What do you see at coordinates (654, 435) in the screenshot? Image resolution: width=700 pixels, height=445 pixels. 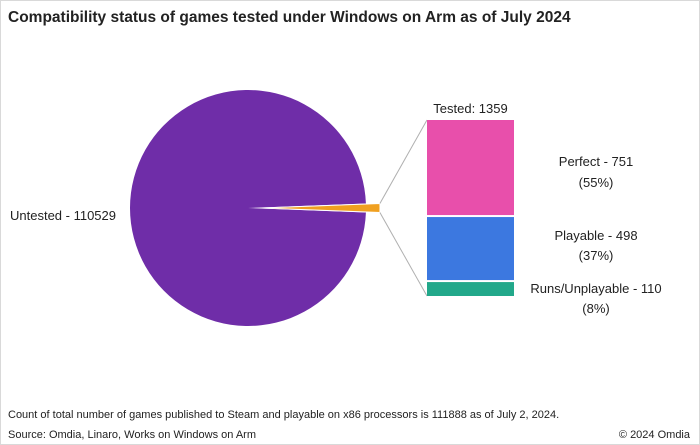 I see `copyright-note: © 2024 Omdia` at bounding box center [654, 435].